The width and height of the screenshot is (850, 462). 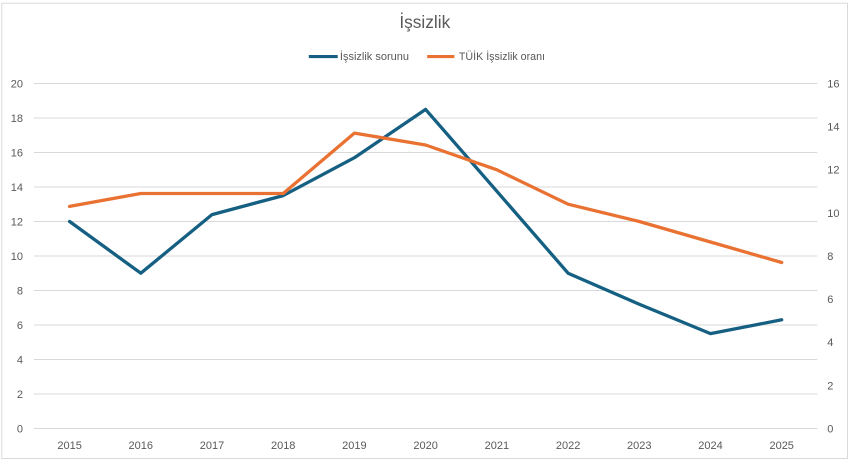 I want to click on svg-text: İşsizlik sorunu, so click(x=374, y=56).